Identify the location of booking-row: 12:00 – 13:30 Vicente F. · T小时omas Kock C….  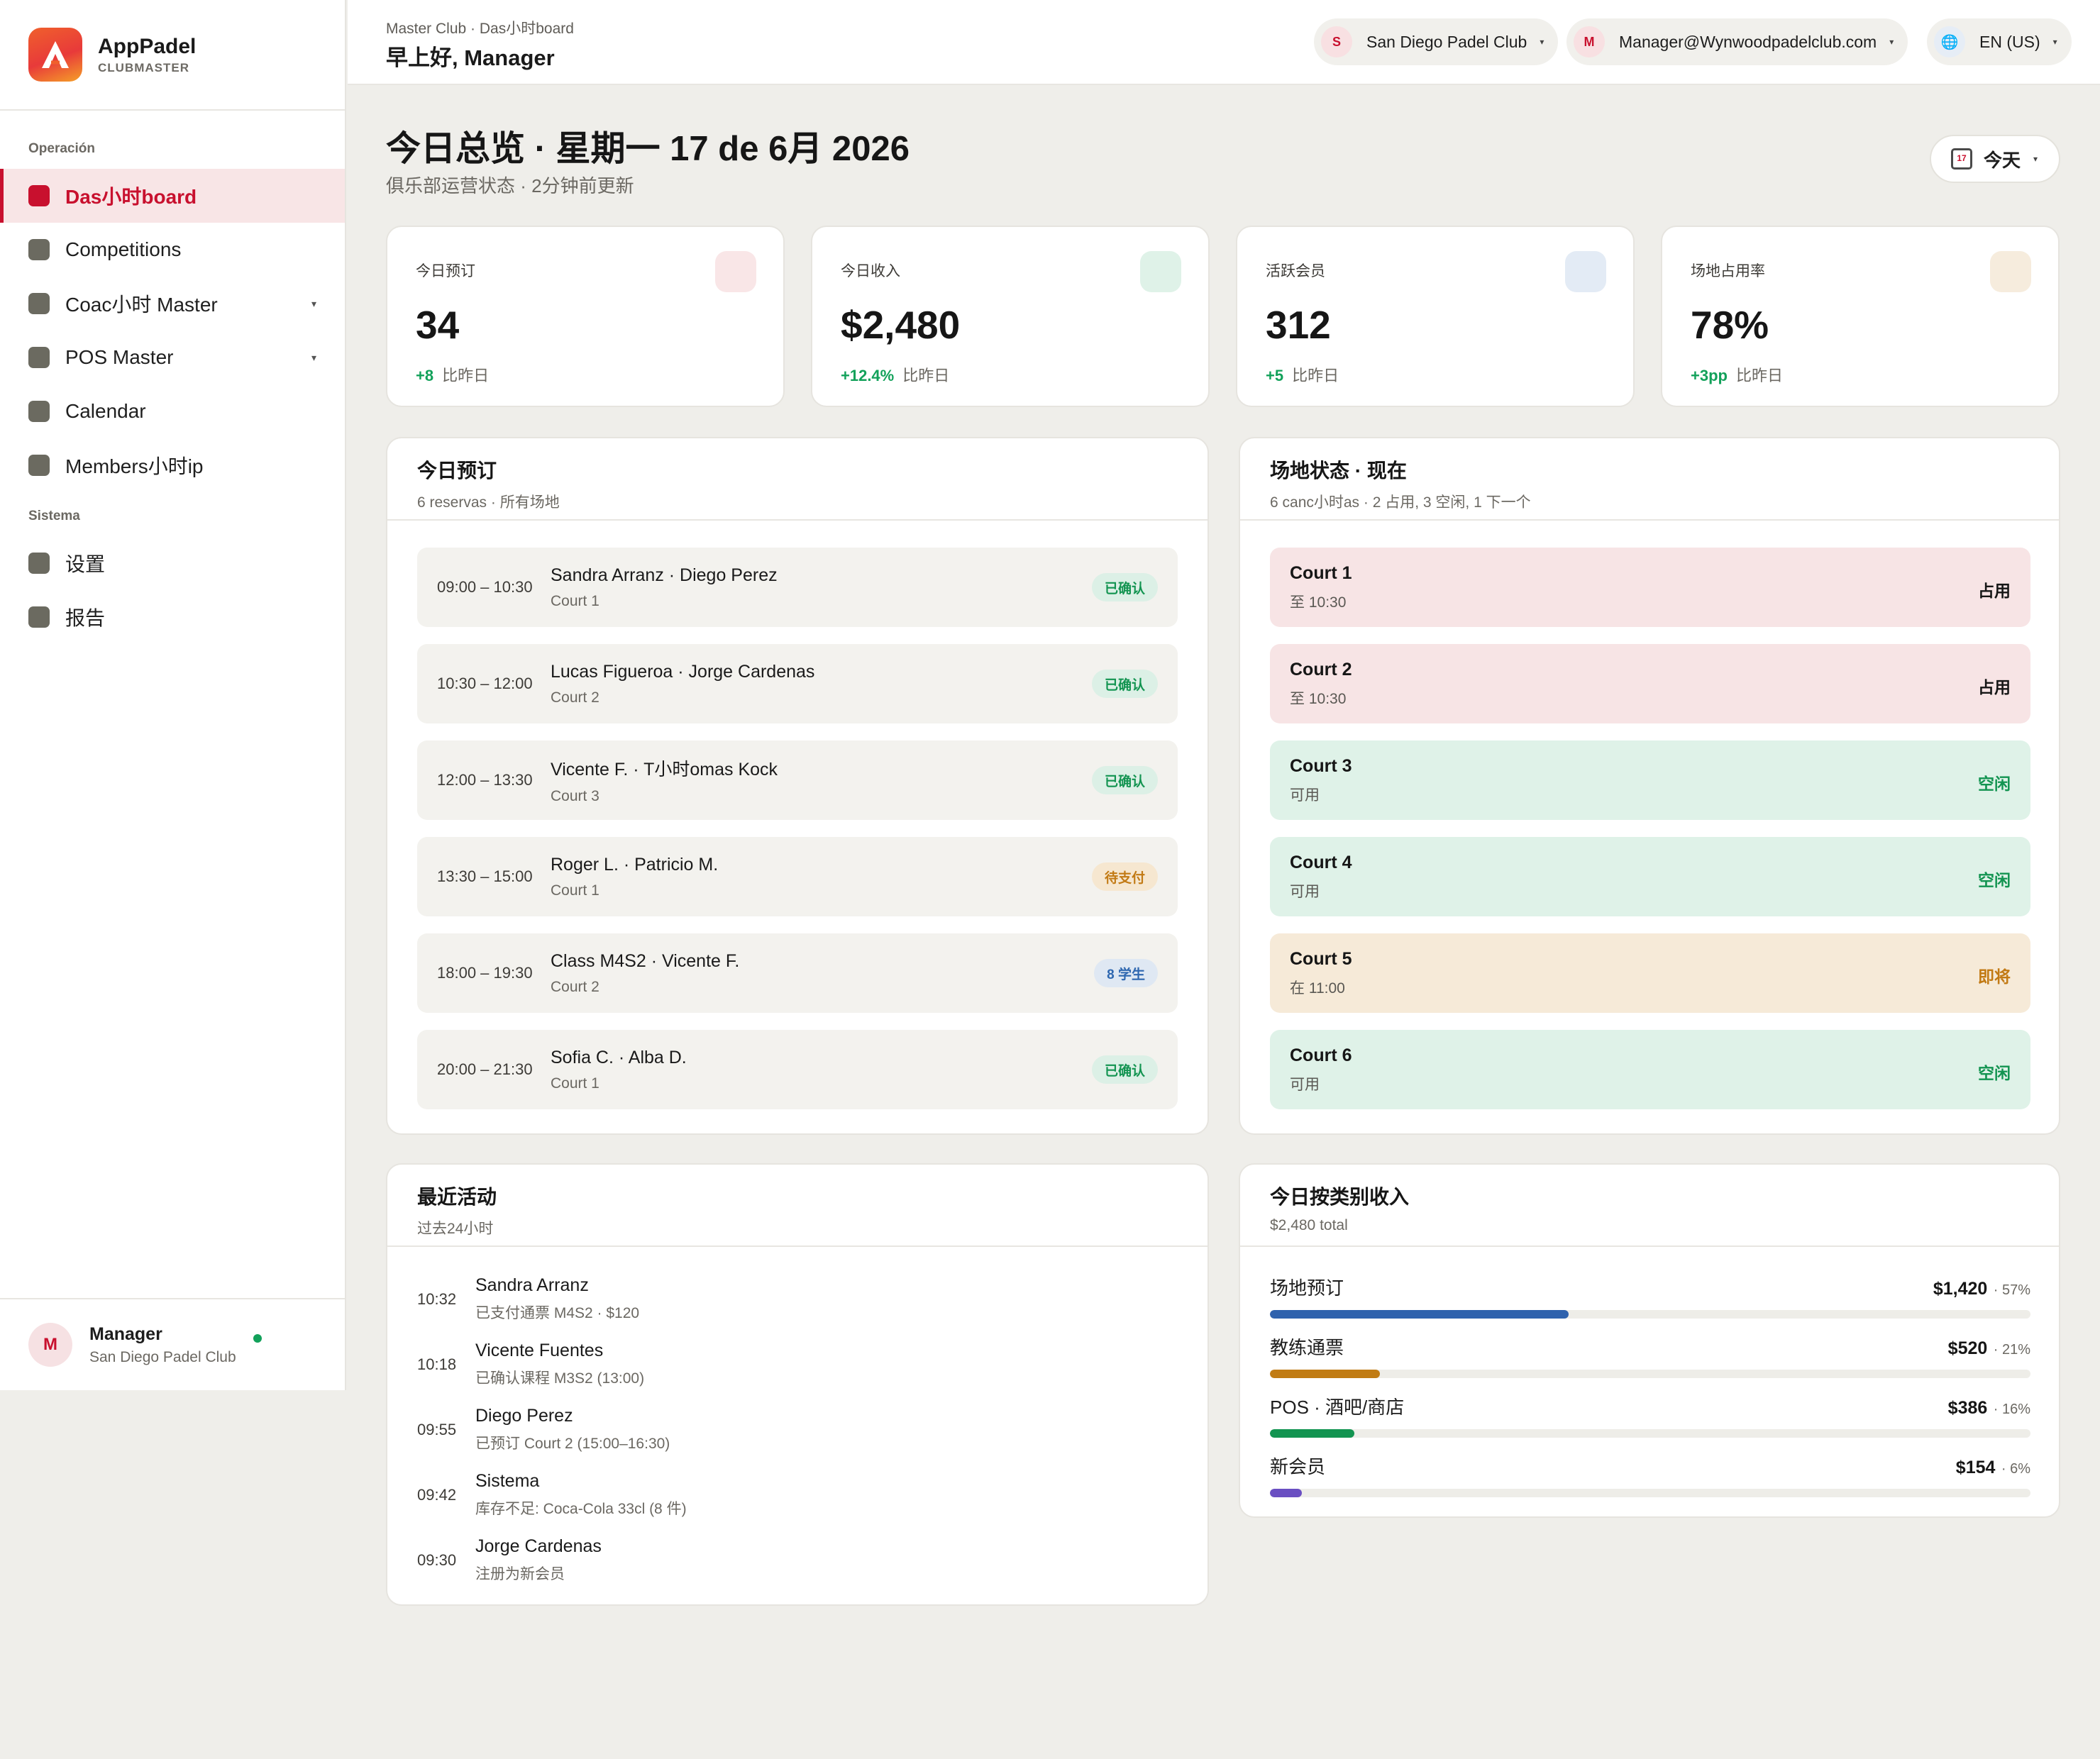
(797, 780).